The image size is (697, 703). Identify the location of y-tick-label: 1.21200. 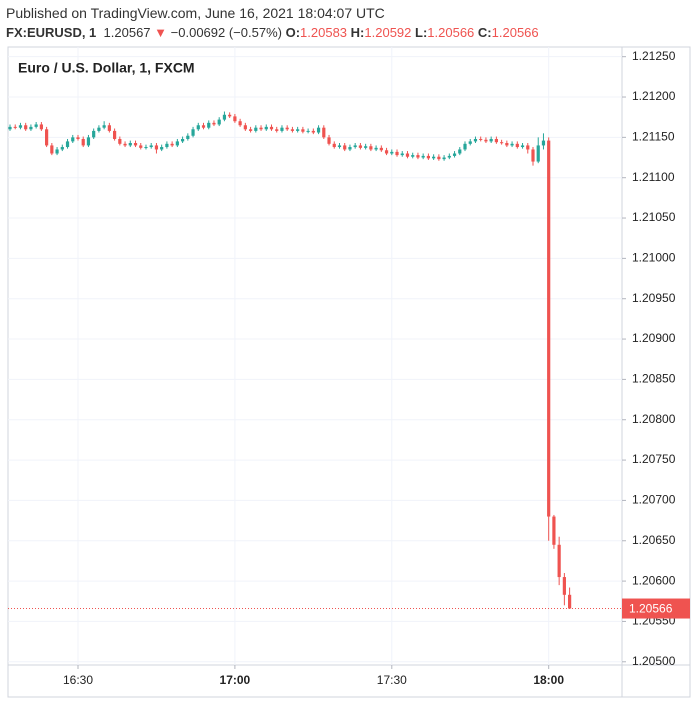
(654, 96).